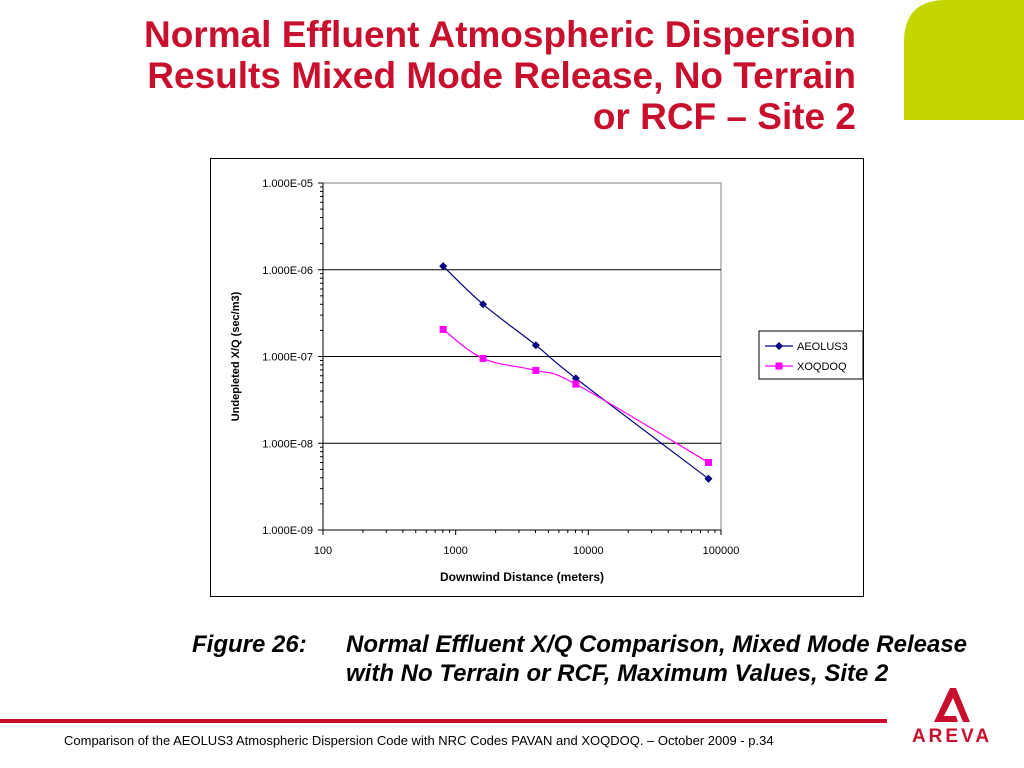 This screenshot has height=768, width=1024. What do you see at coordinates (499, 34) in the screenshot?
I see `title-line: Normal Effluent Atmospheric Dispersion` at bounding box center [499, 34].